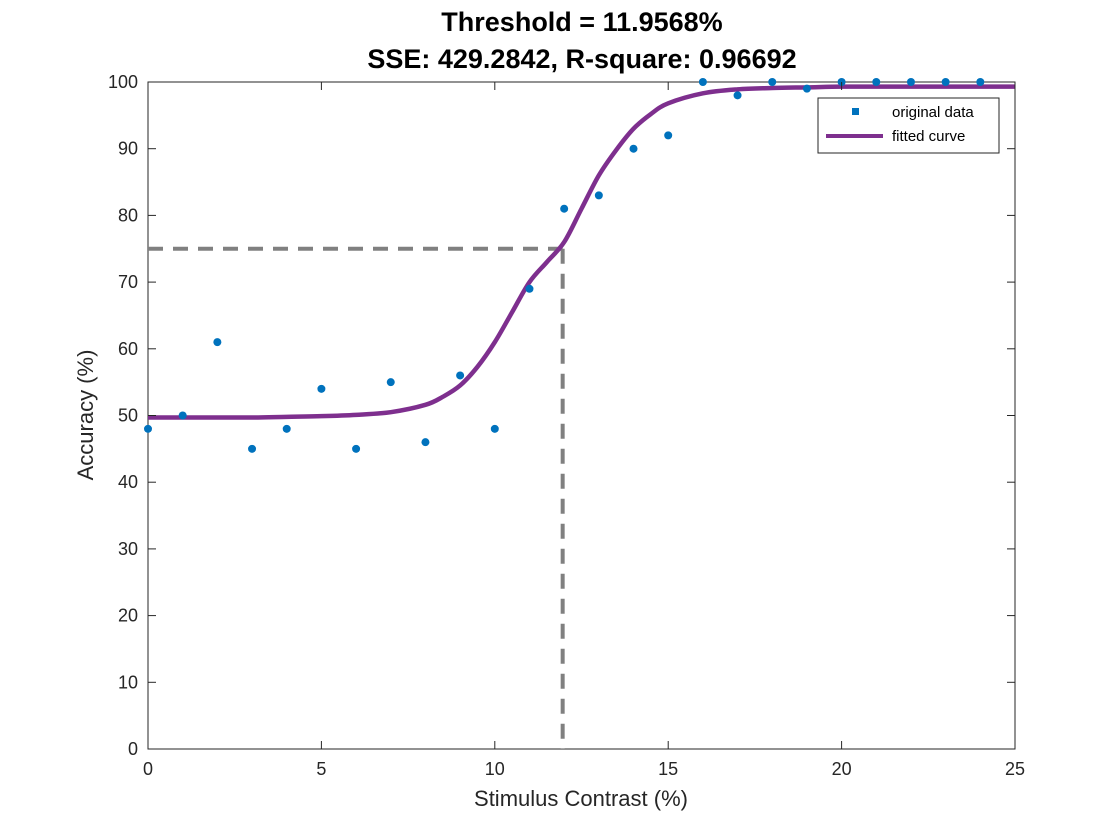 Image resolution: width=1120 pixels, height=840 pixels. What do you see at coordinates (495, 769) in the screenshot?
I see `x-tick-label: 10` at bounding box center [495, 769].